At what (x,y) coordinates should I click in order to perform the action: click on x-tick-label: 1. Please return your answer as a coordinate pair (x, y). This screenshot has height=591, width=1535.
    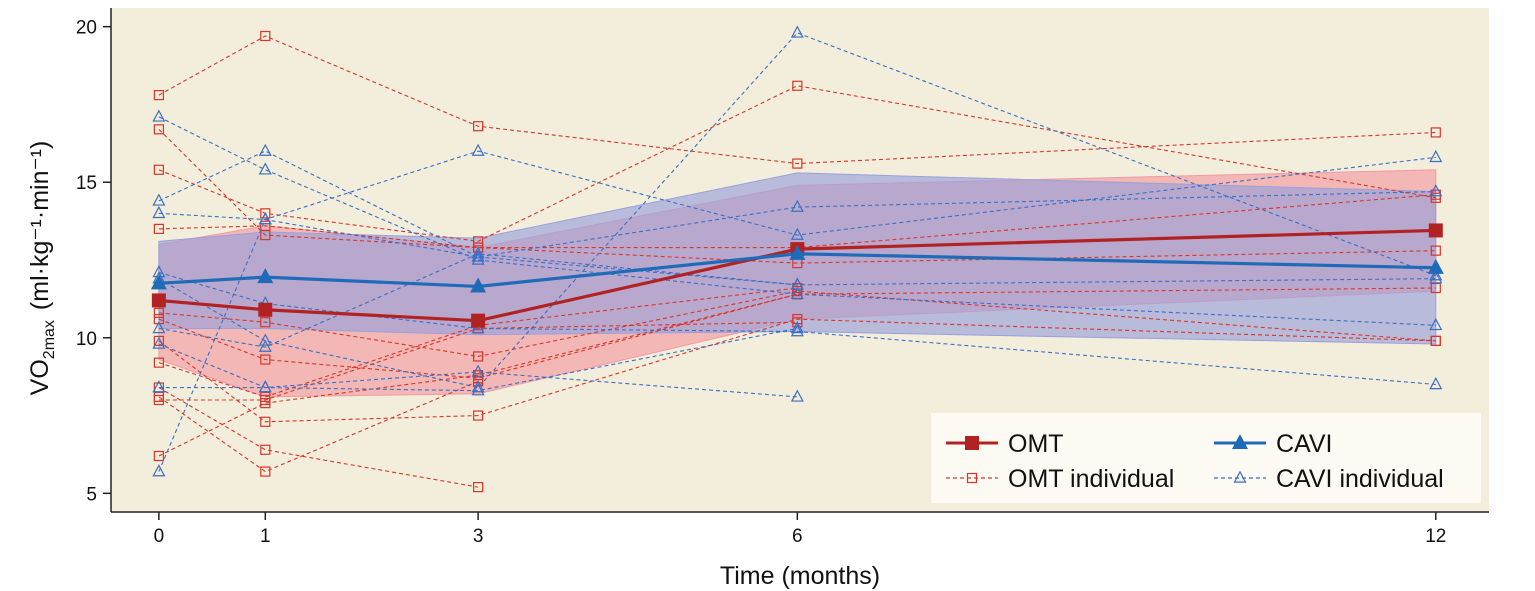
    Looking at the image, I should click on (265, 536).